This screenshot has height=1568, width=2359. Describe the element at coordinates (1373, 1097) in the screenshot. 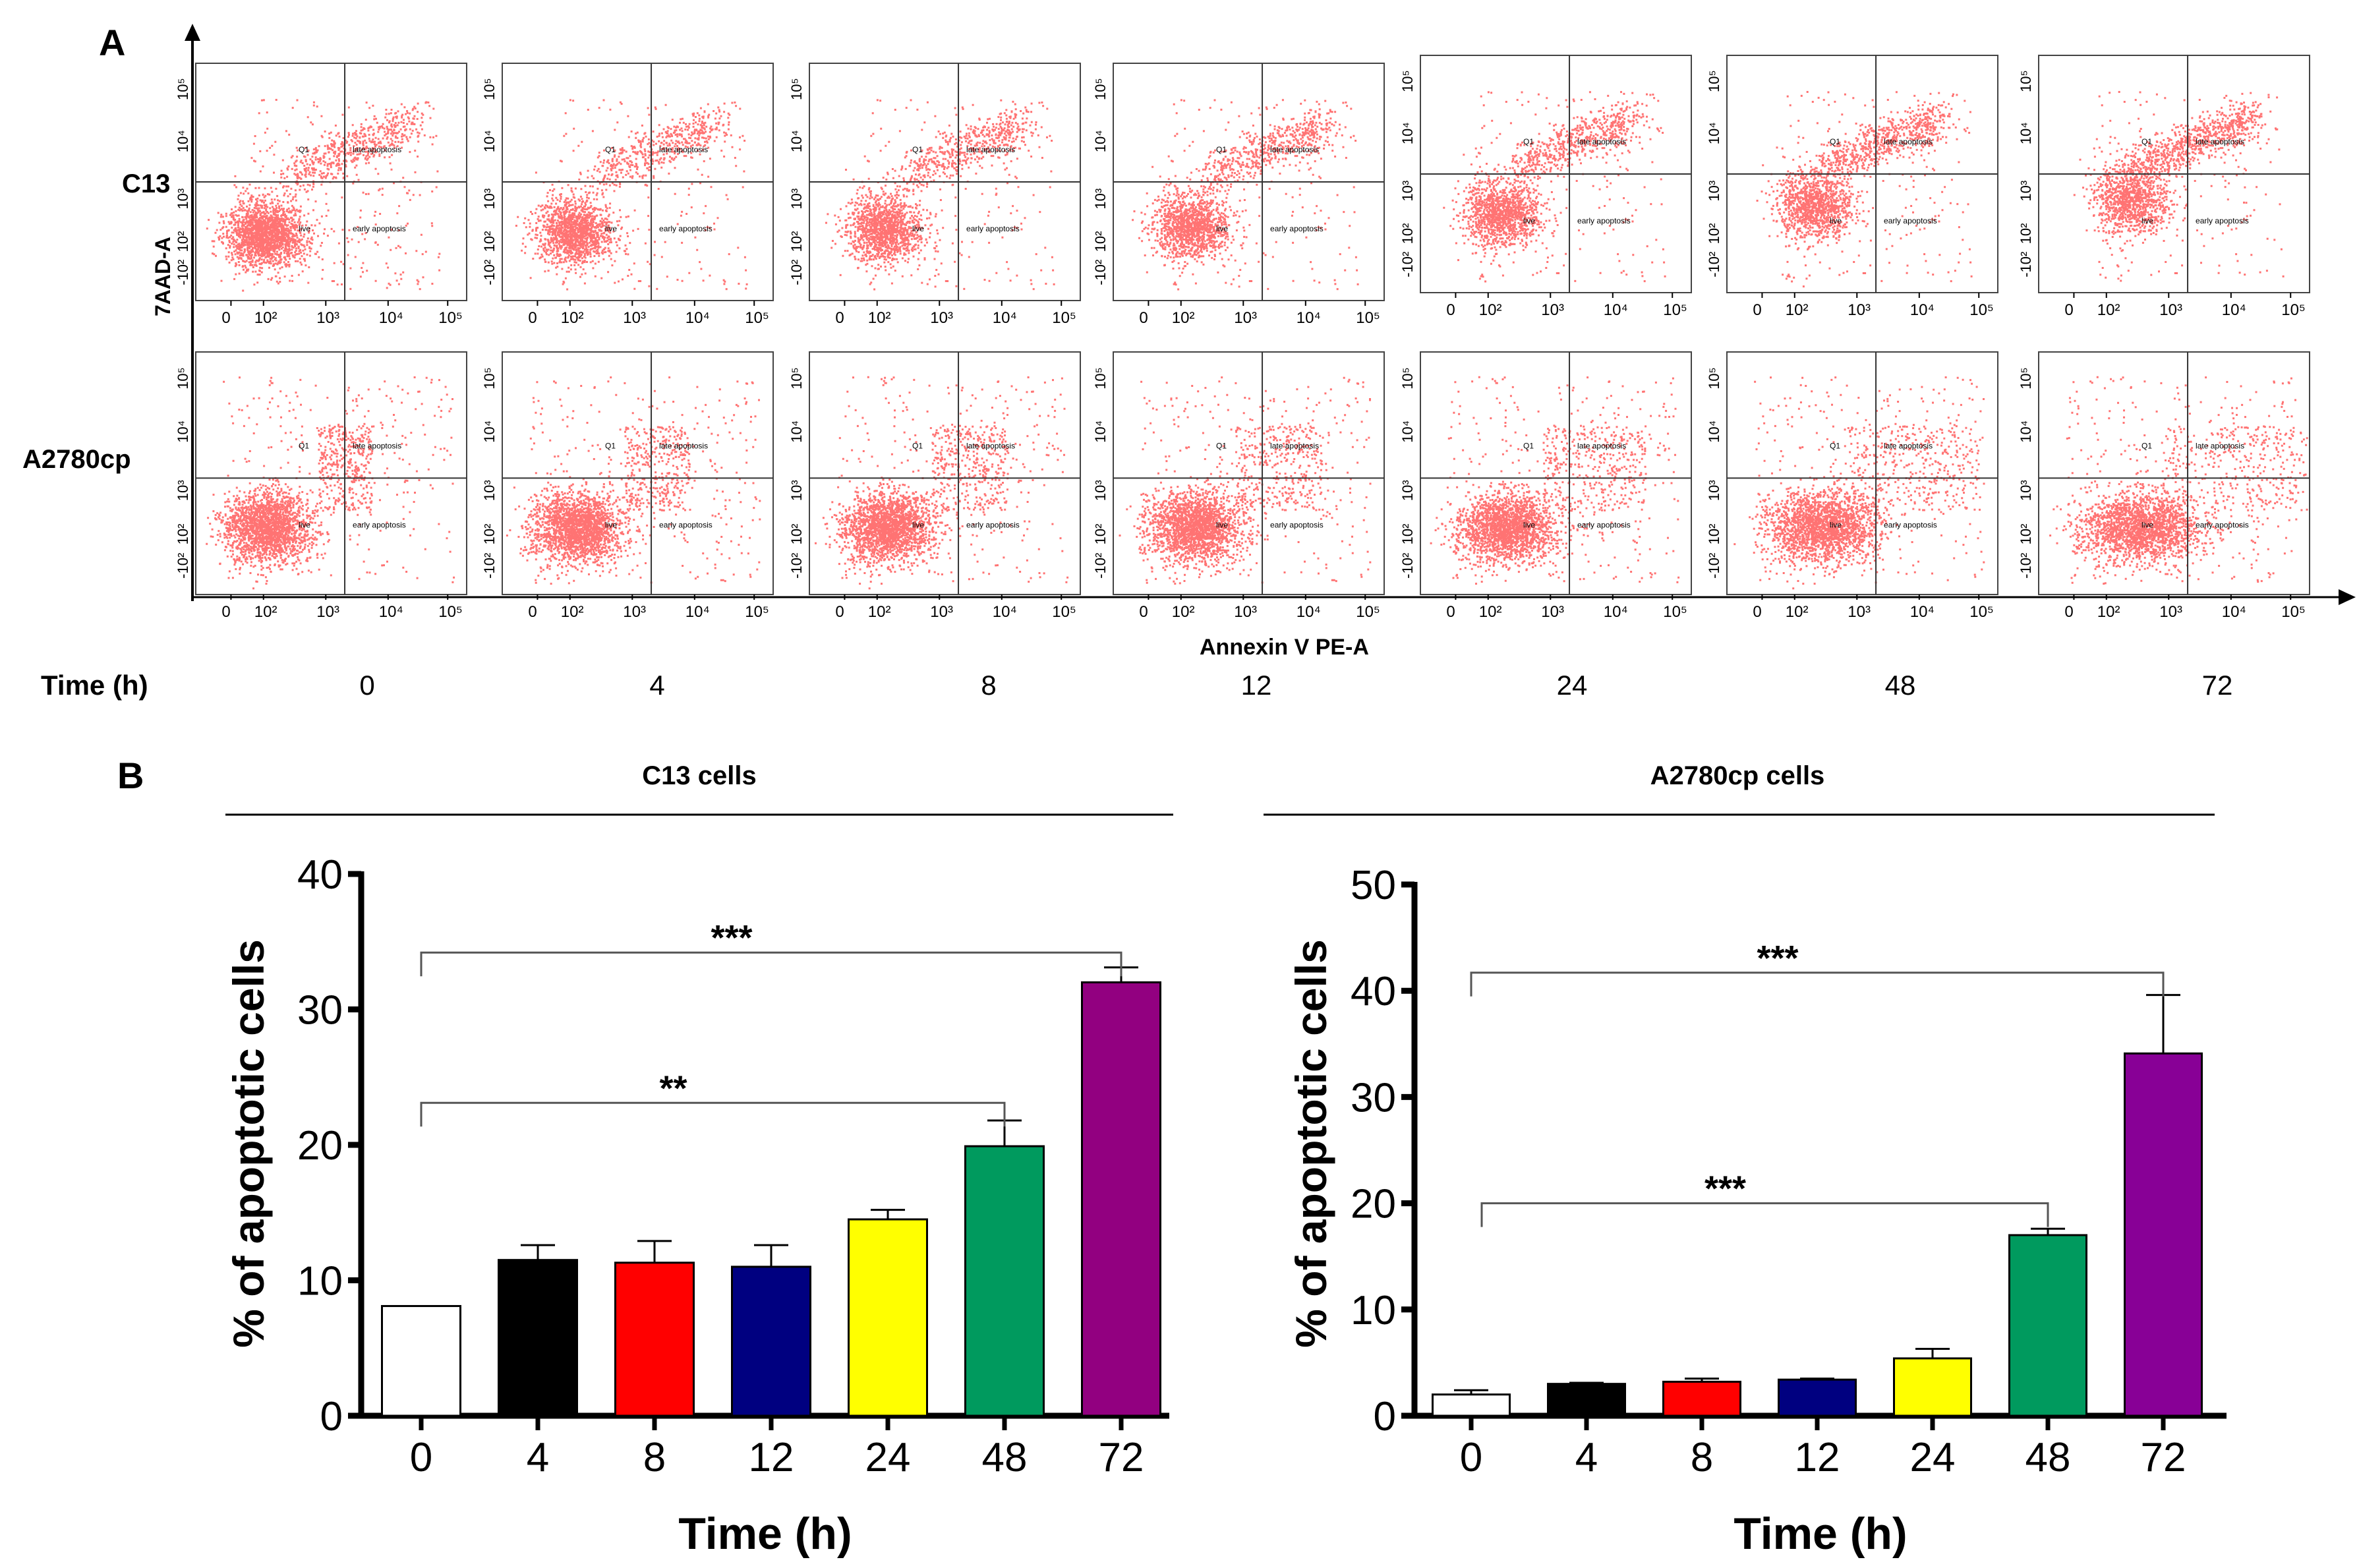

I see `y-tick-label: 30` at that location.